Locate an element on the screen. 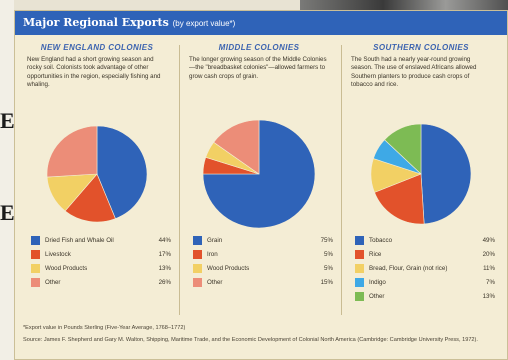 The image size is (508, 360). legend-percent: 75% is located at coordinates (326, 240).